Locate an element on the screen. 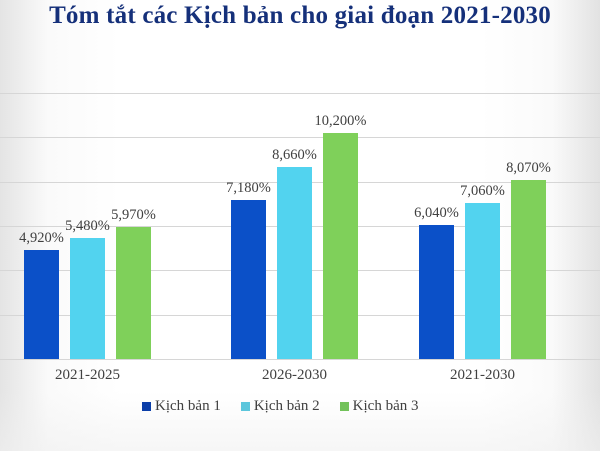  data-label: 8,660% is located at coordinates (294, 155).